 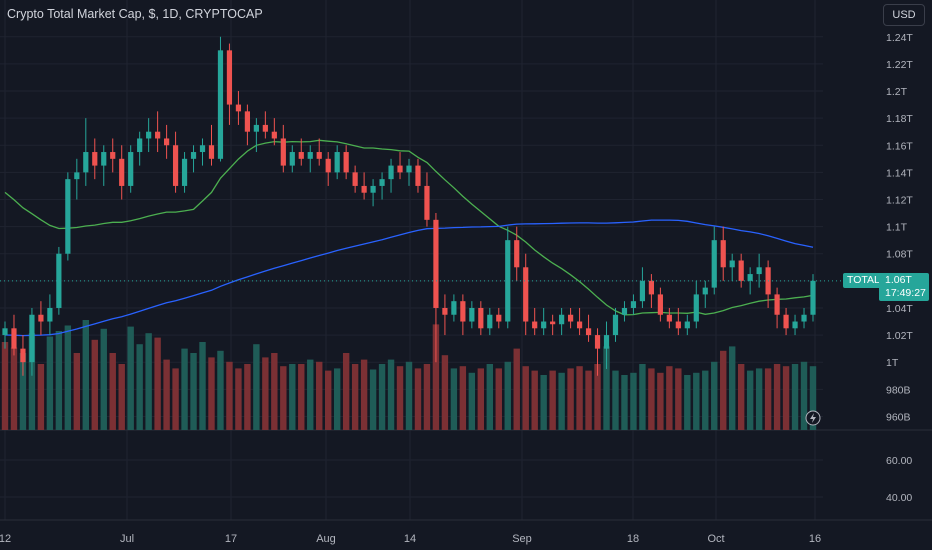 I want to click on candle-countdown: 17:49:27, so click(x=905, y=293).